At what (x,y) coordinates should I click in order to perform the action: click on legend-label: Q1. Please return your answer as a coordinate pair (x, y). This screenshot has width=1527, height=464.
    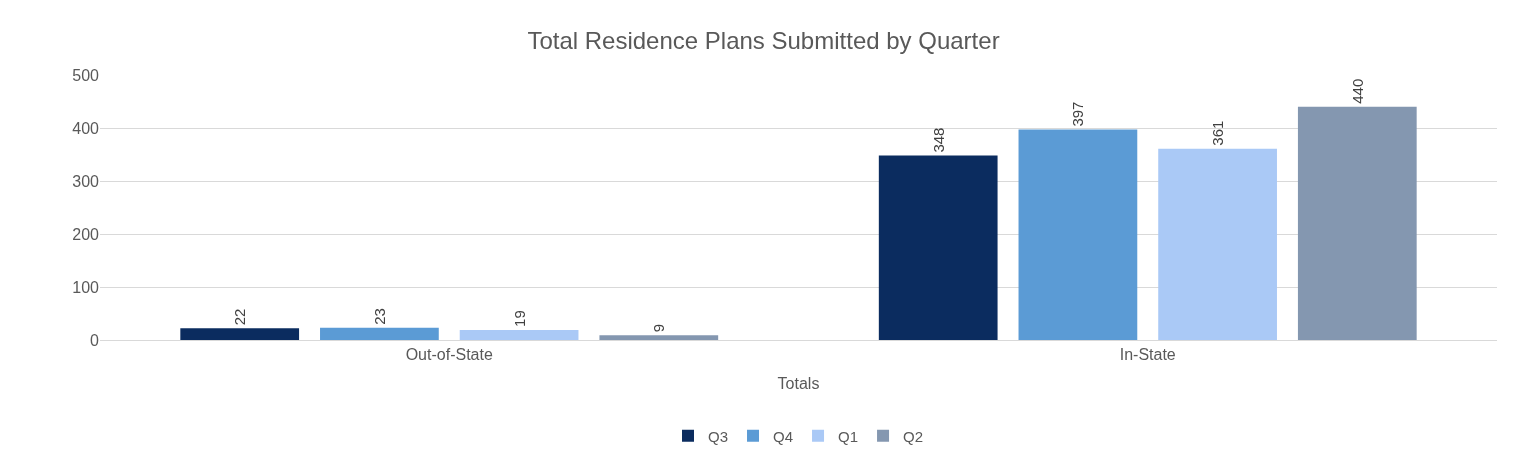
    Looking at the image, I should click on (848, 436).